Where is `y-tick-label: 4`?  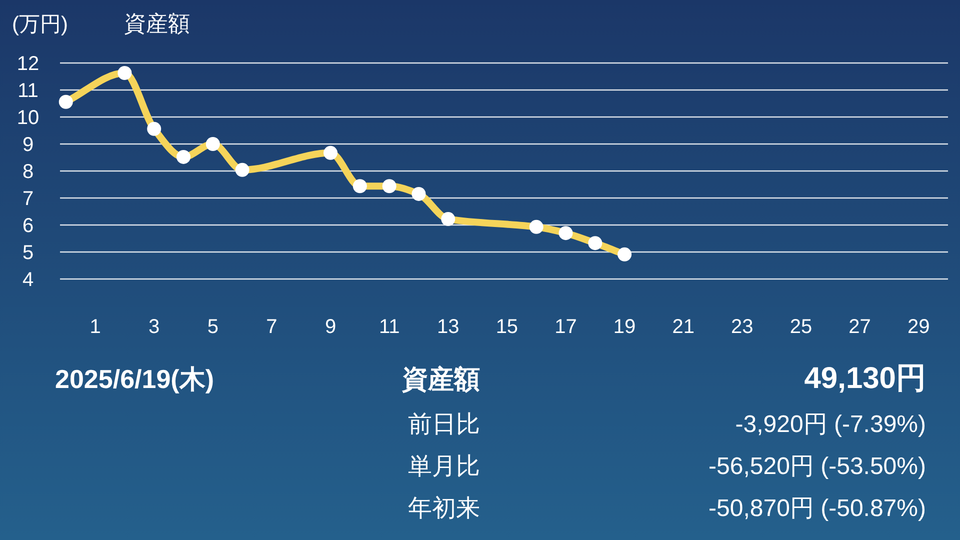
y-tick-label: 4 is located at coordinates (28, 280).